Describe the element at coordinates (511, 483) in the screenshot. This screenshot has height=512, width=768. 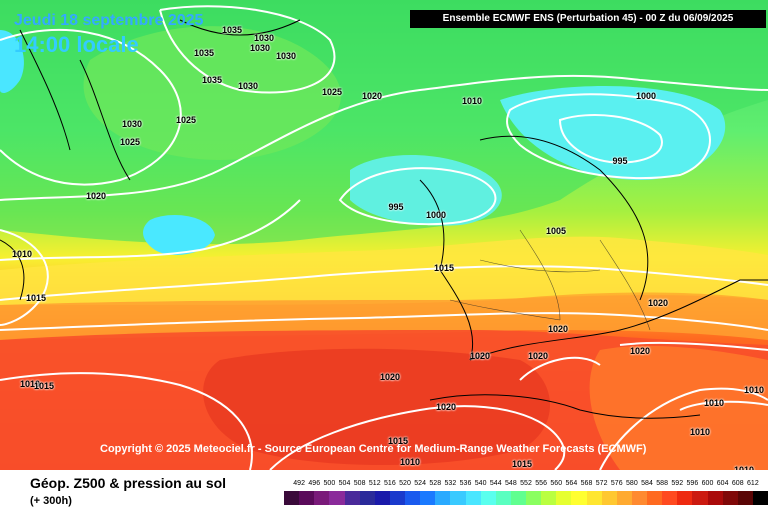
I see `color-scale-value: 548` at that location.